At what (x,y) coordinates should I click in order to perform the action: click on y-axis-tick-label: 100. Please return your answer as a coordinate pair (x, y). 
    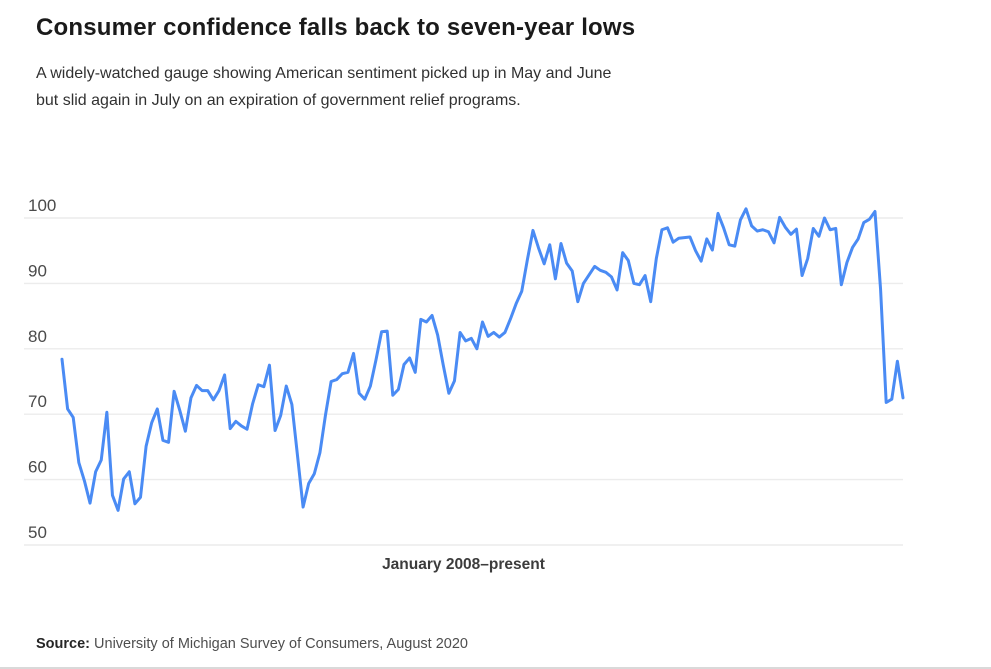
    Looking at the image, I should click on (42, 205).